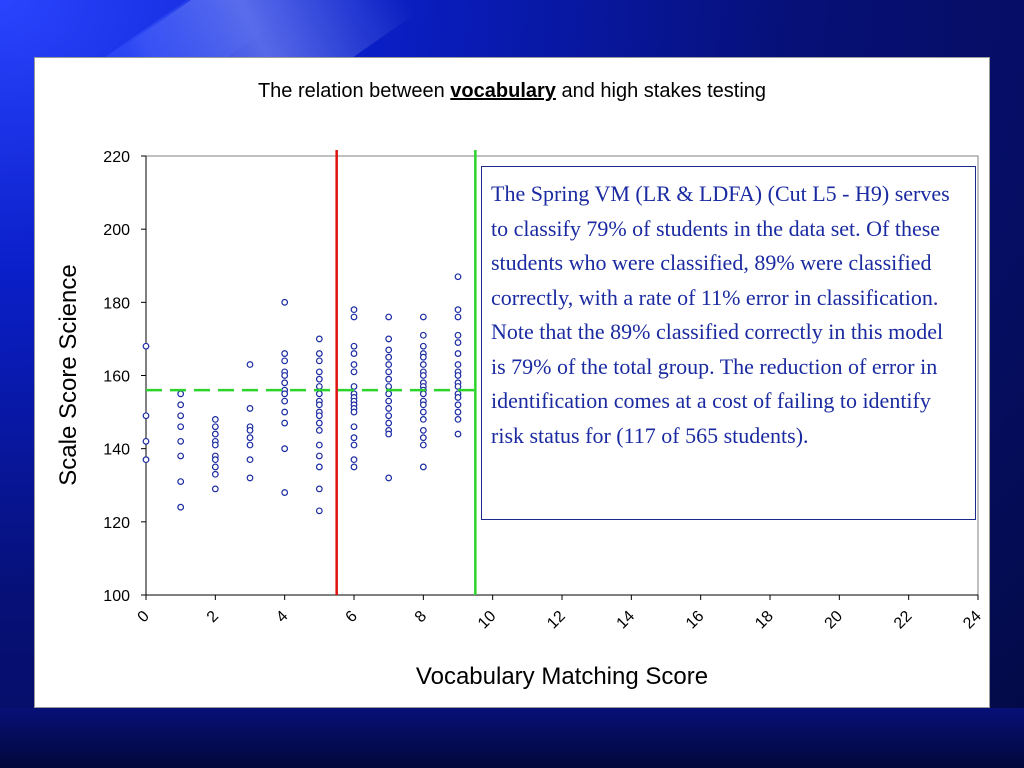 This screenshot has height=768, width=1024. I want to click on x-axis: 0 2 4 6 8 10 12 14 16 18 20 22 24, so click(560, 613).